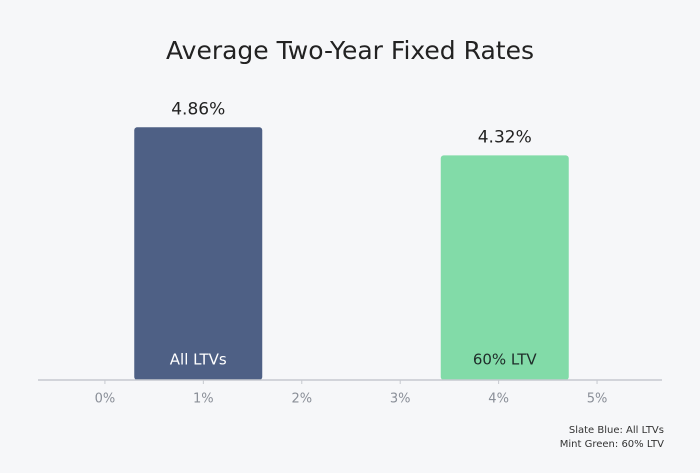  Describe the element at coordinates (105, 399) in the screenshot. I see `x-tick-label: 0%` at that location.